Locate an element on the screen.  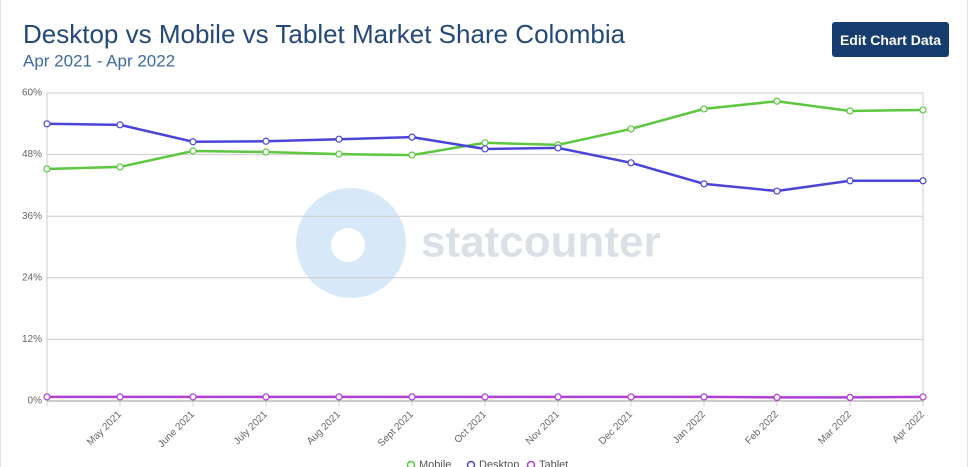
x-tick-label: Oct 2021 is located at coordinates (471, 427).